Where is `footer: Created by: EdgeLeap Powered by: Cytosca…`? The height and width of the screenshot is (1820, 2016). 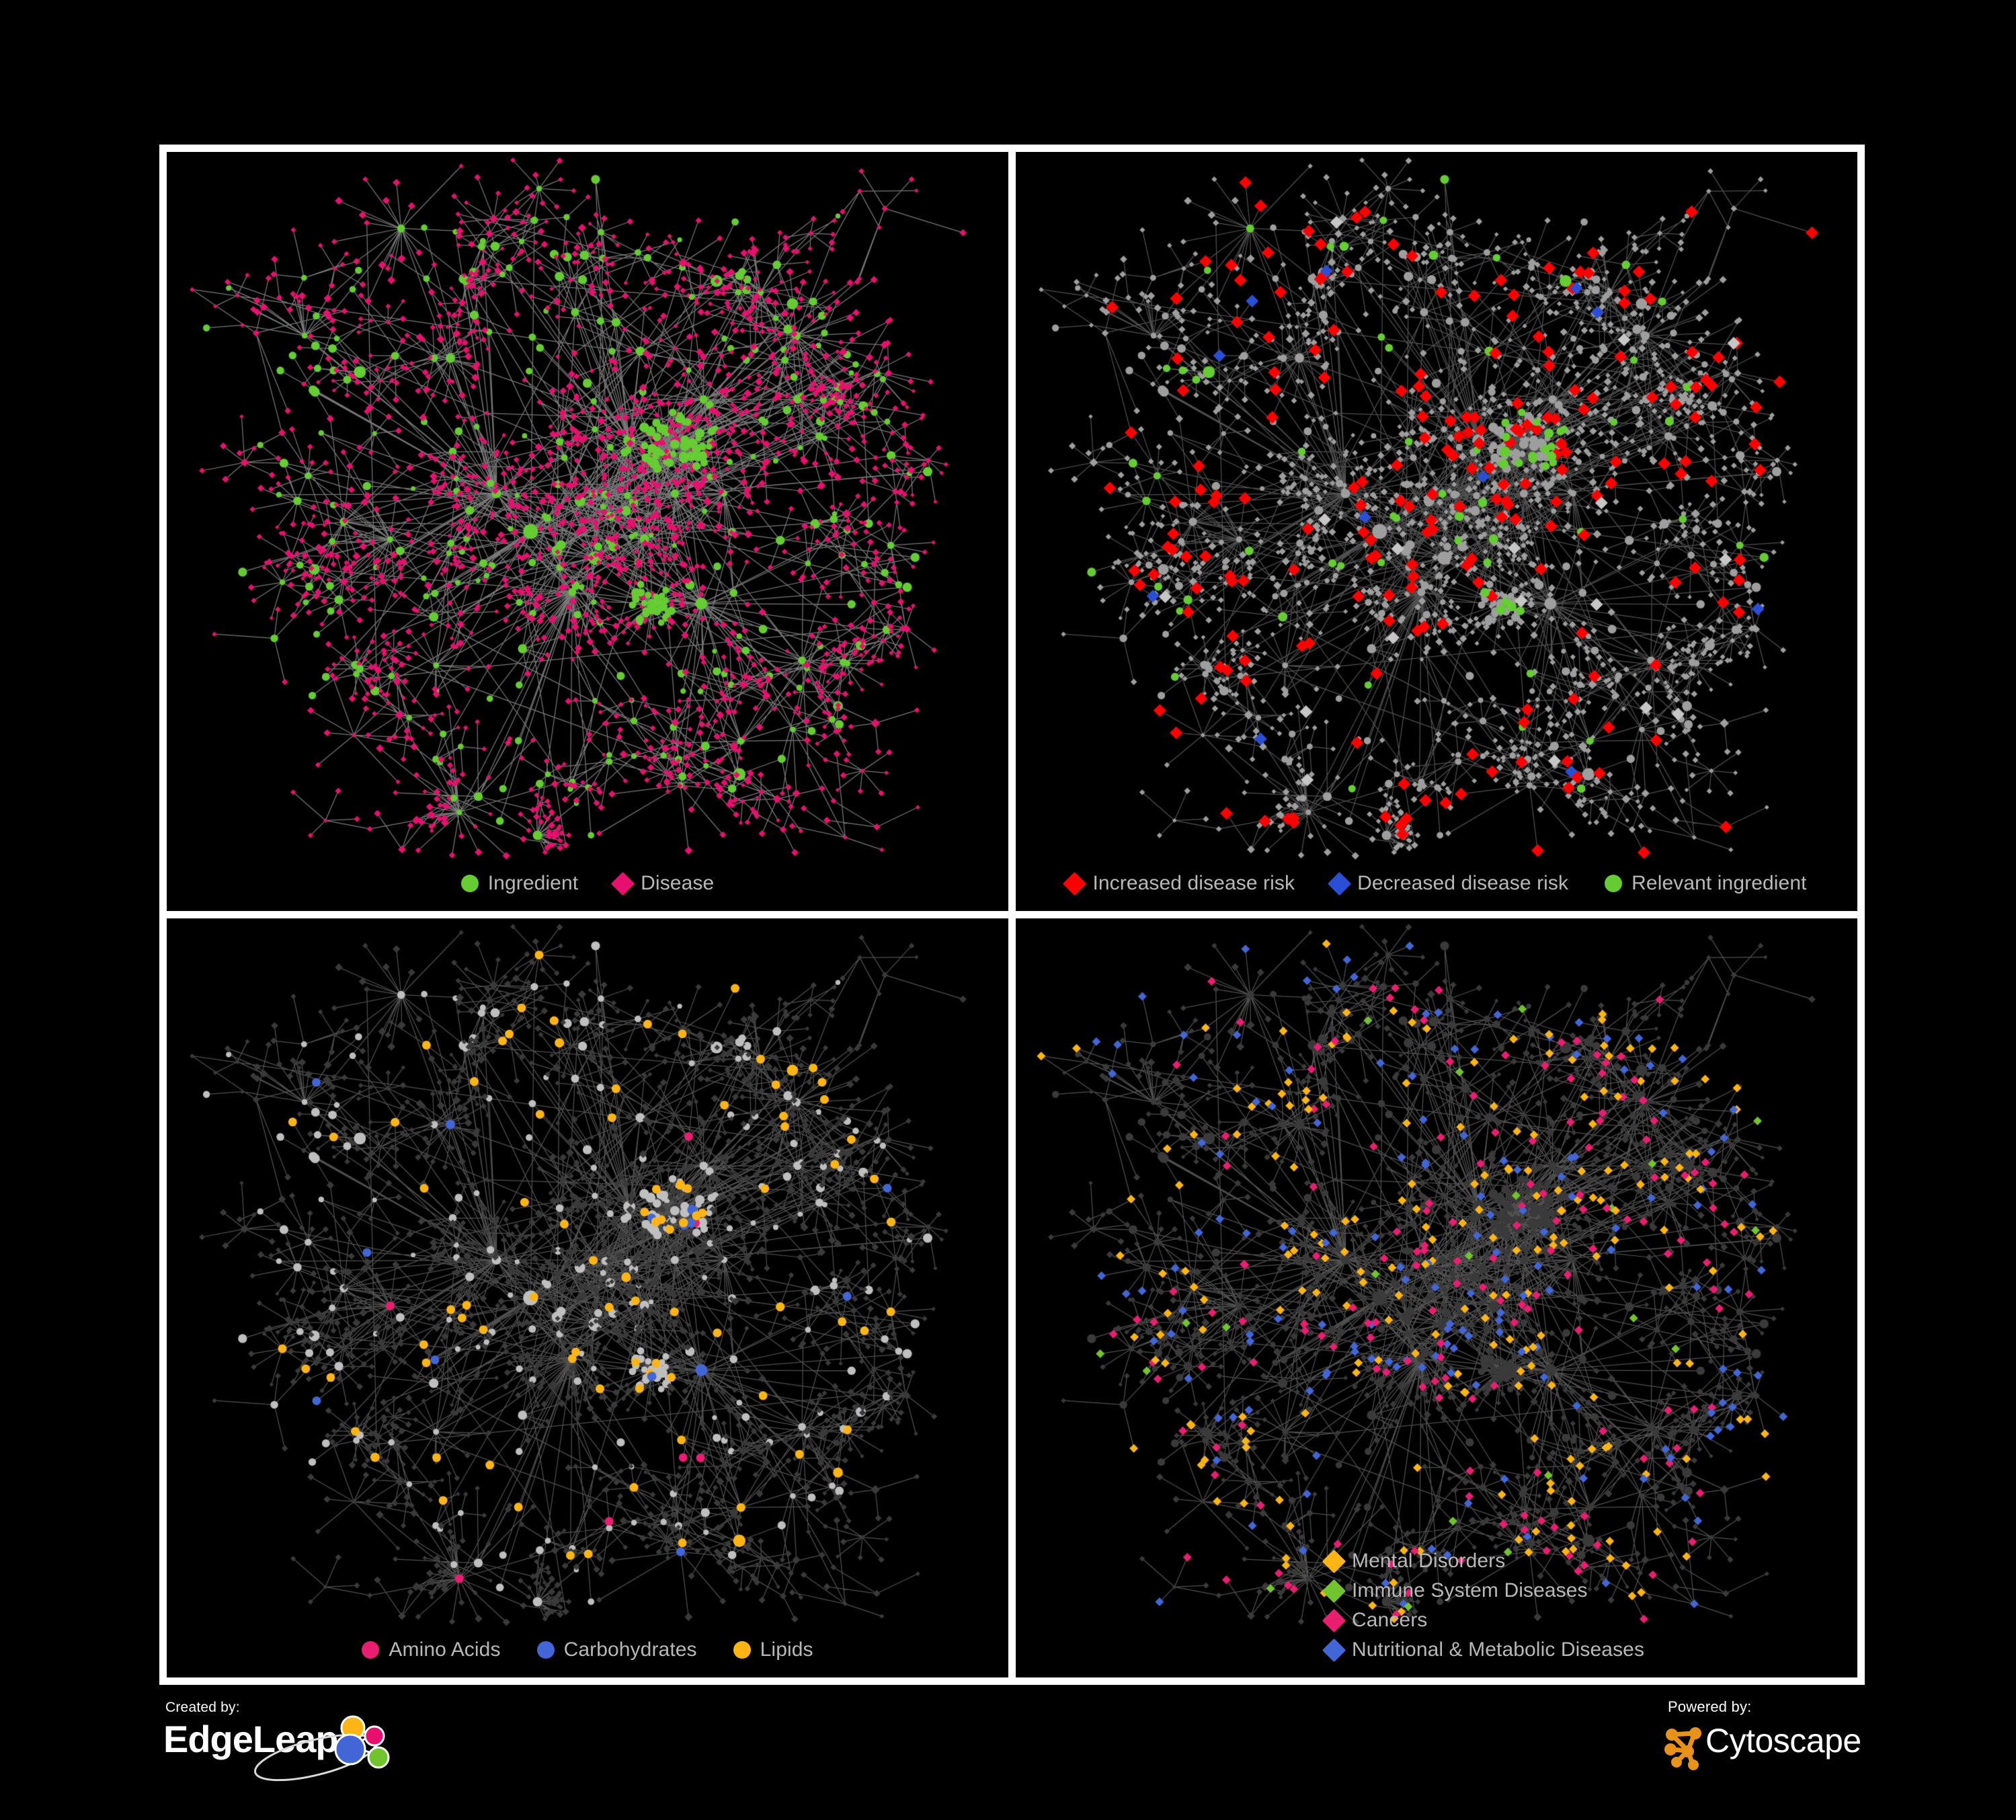
footer: Created by: EdgeLeap Powered by: Cytosca… is located at coordinates (1008, 1746).